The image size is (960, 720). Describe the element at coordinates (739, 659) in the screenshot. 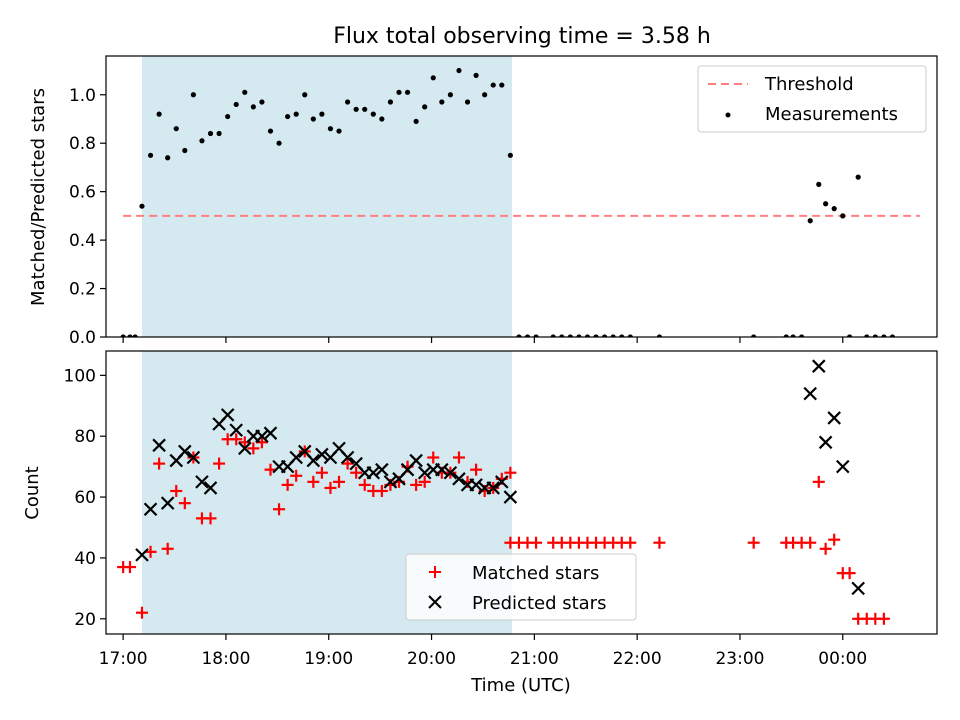

I see `x-tick-label: 23:00` at that location.